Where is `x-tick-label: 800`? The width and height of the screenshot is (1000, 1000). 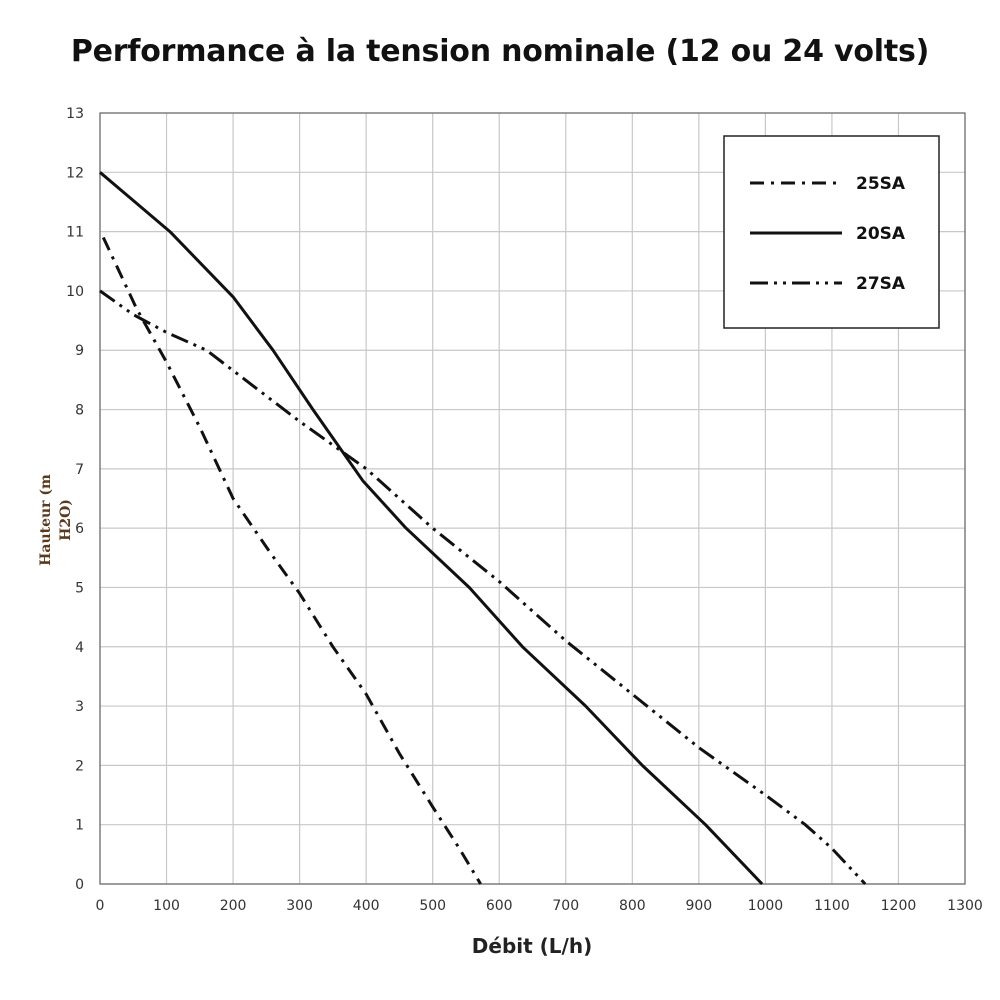 x-tick-label: 800 is located at coordinates (632, 906).